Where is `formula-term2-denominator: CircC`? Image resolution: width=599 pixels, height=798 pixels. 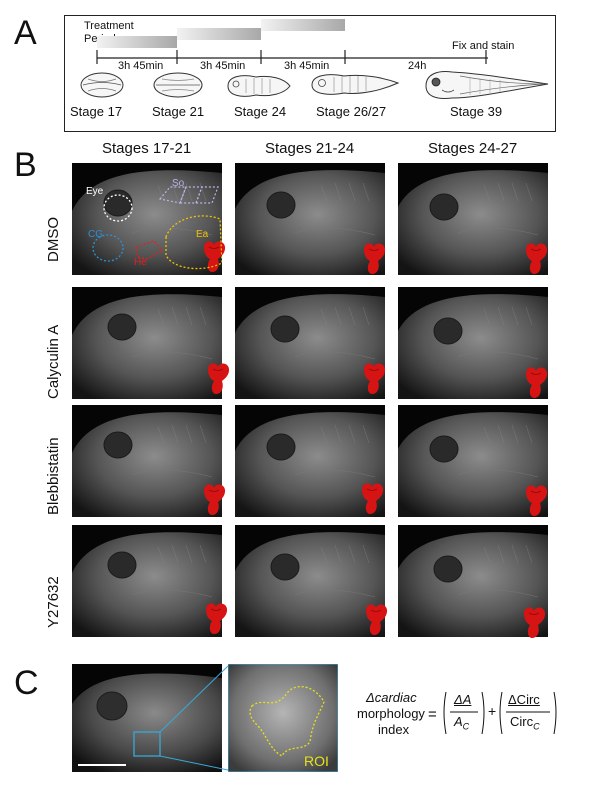
formula-term2-denominator: CircC is located at coordinates (525, 723).